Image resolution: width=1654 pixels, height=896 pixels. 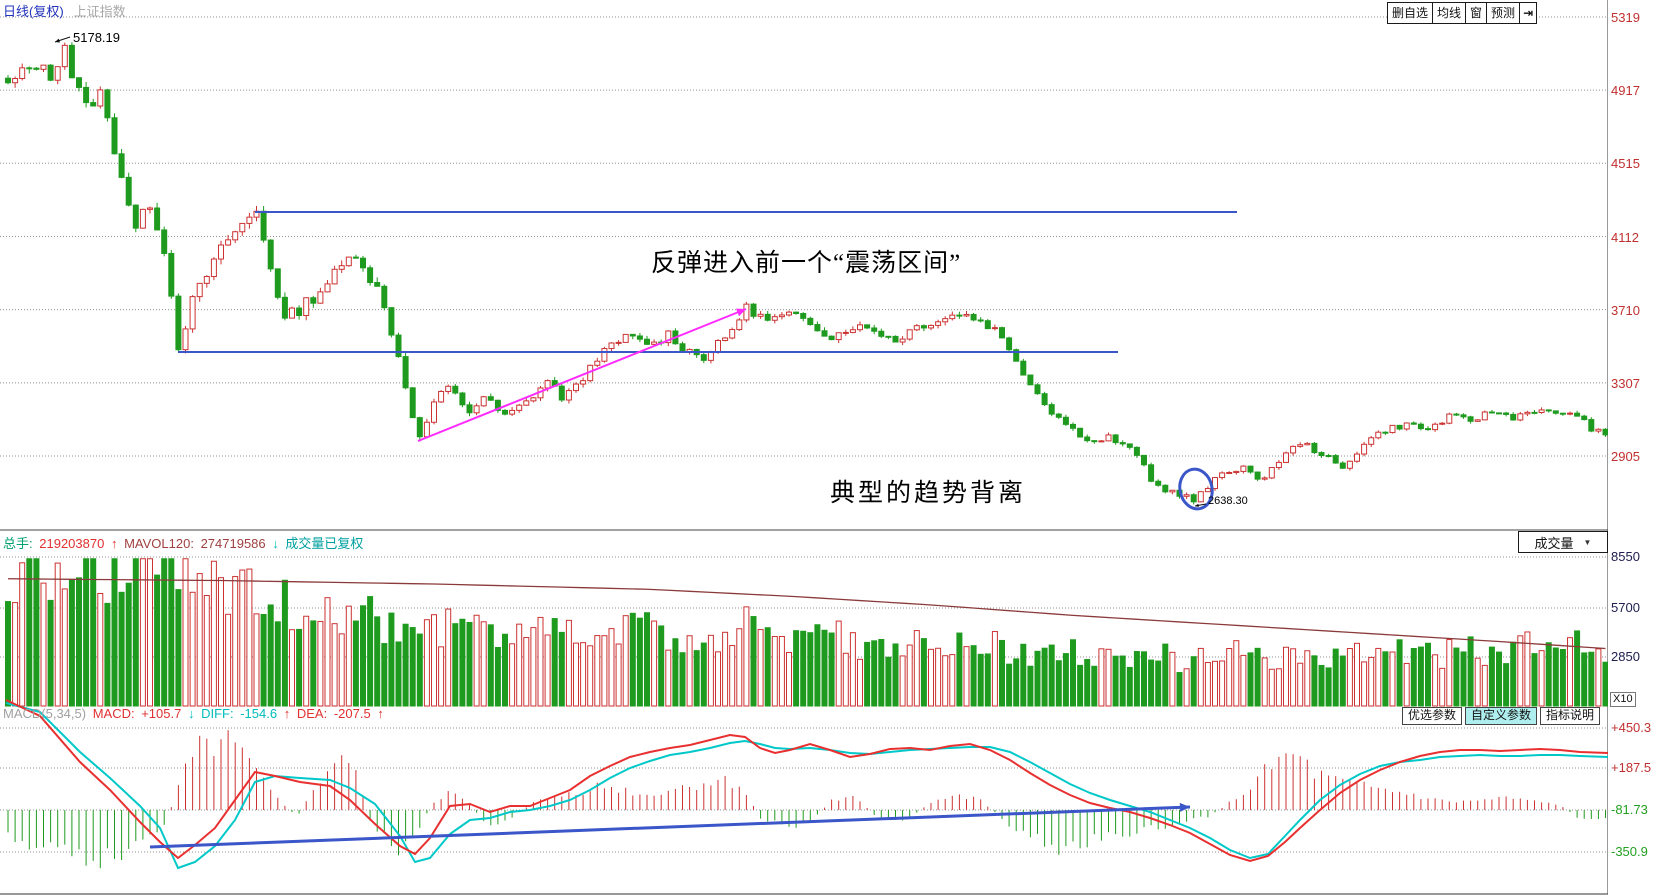 I want to click on total-lots-label: 总手:, so click(x=18, y=543).